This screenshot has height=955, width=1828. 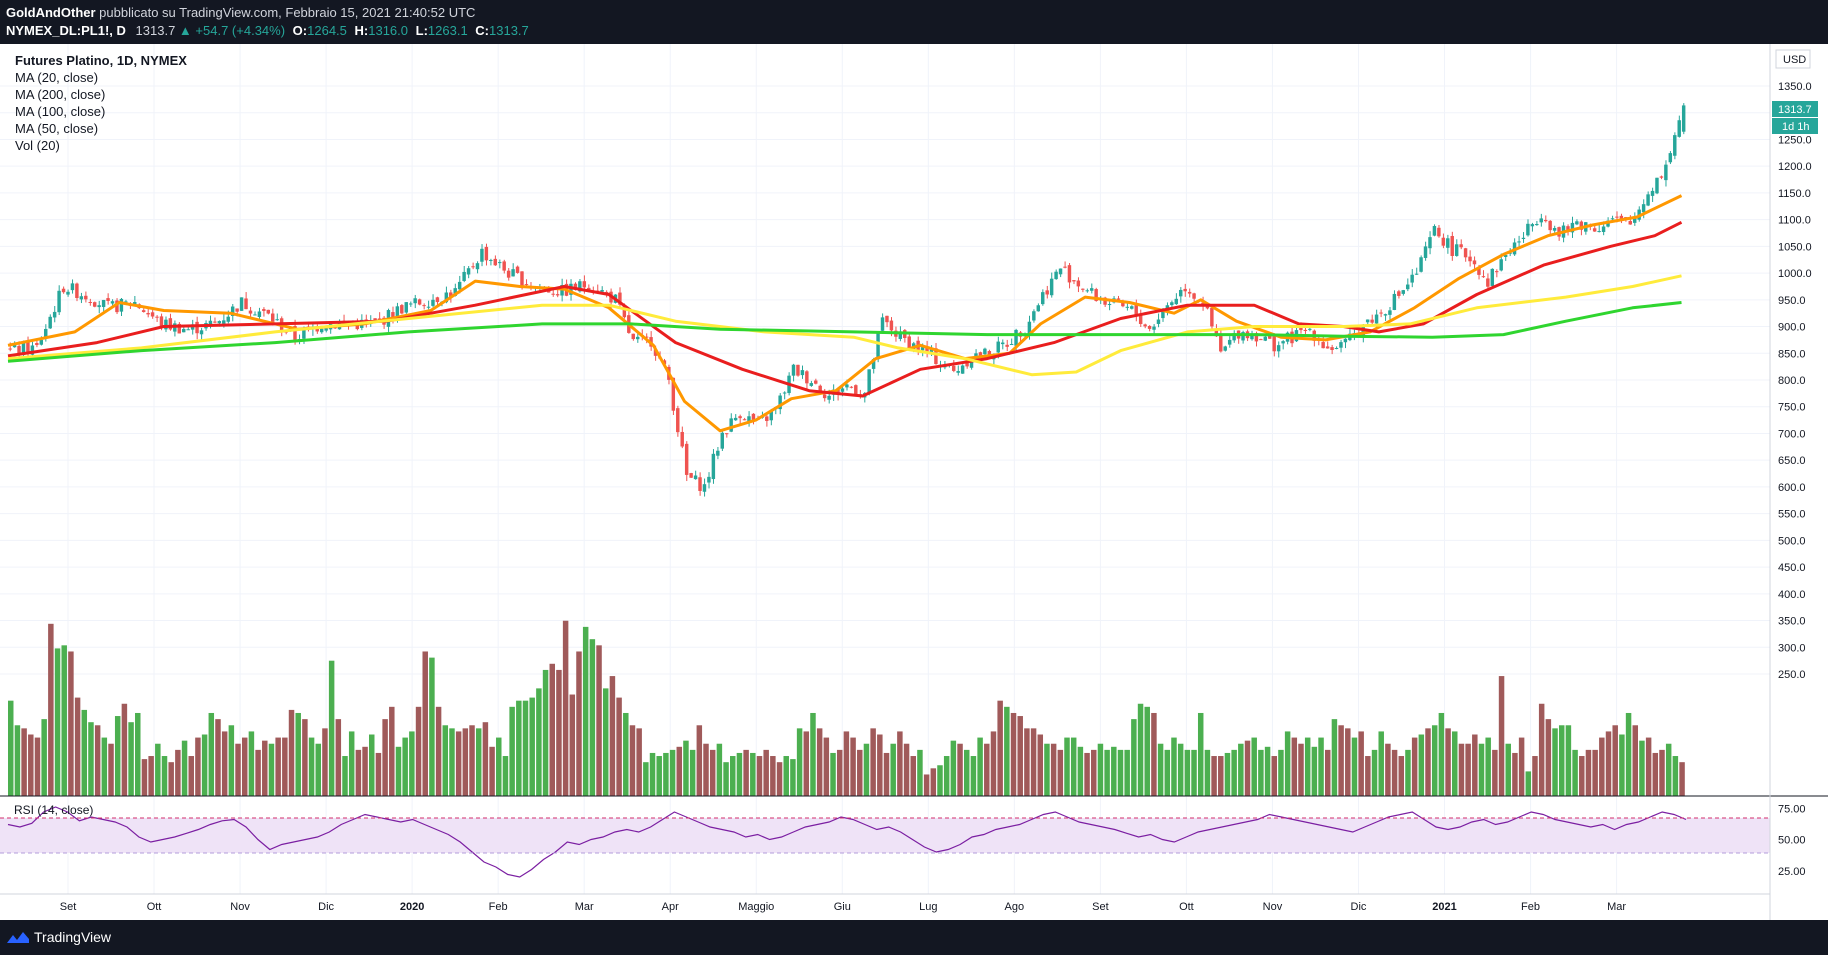 What do you see at coordinates (1015, 907) in the screenshot?
I see `time-tick-label: Ago` at bounding box center [1015, 907].